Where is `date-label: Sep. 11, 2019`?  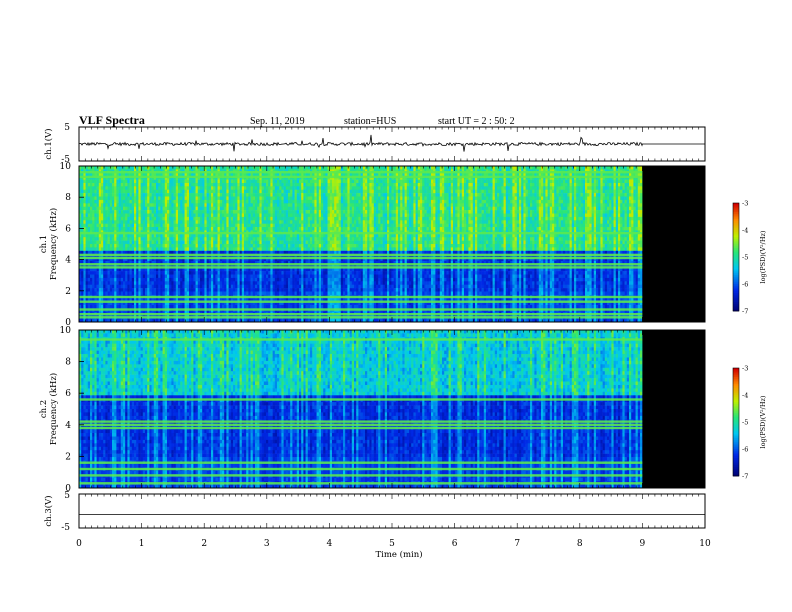
date-label: Sep. 11, 2019 is located at coordinates (277, 121).